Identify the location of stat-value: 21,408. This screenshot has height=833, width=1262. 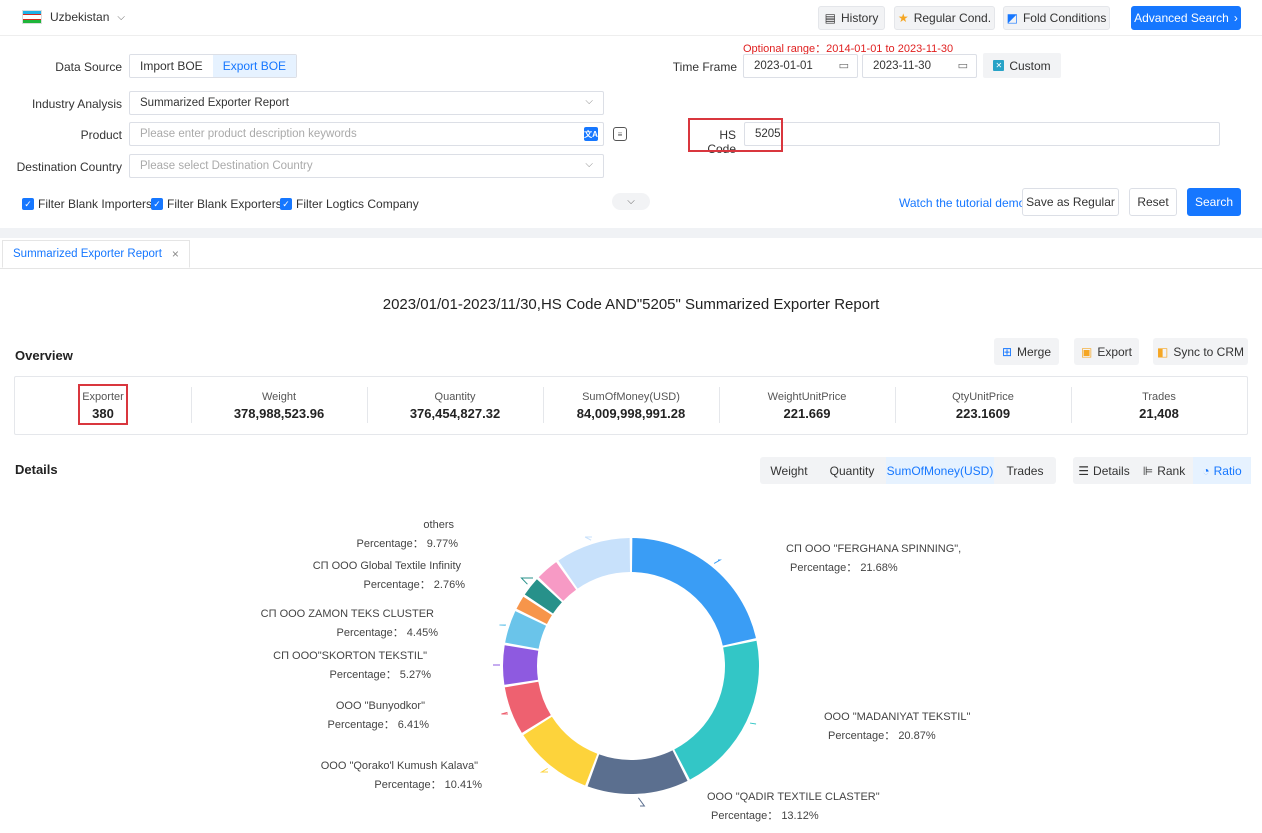
(1159, 413).